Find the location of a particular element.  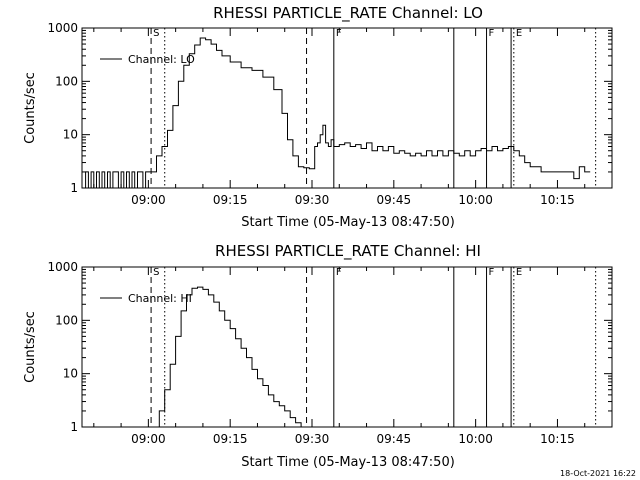

timestamp: 18-Oct-2021 16:22 is located at coordinates (598, 473).